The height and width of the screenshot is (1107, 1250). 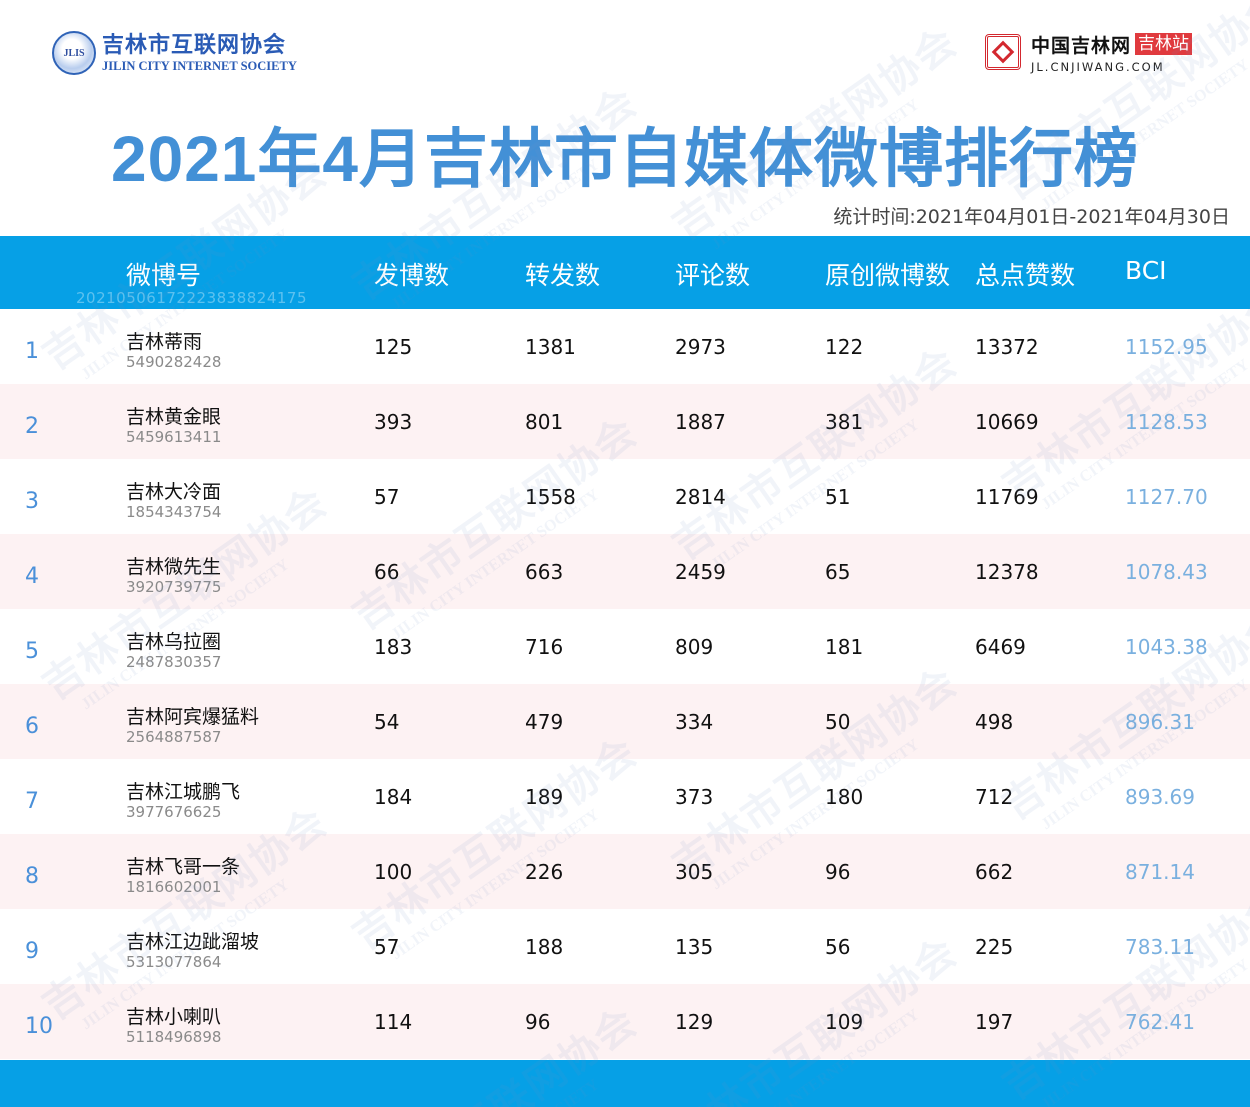 I want to click on col-header-original: 原创微博数, so click(x=888, y=275).